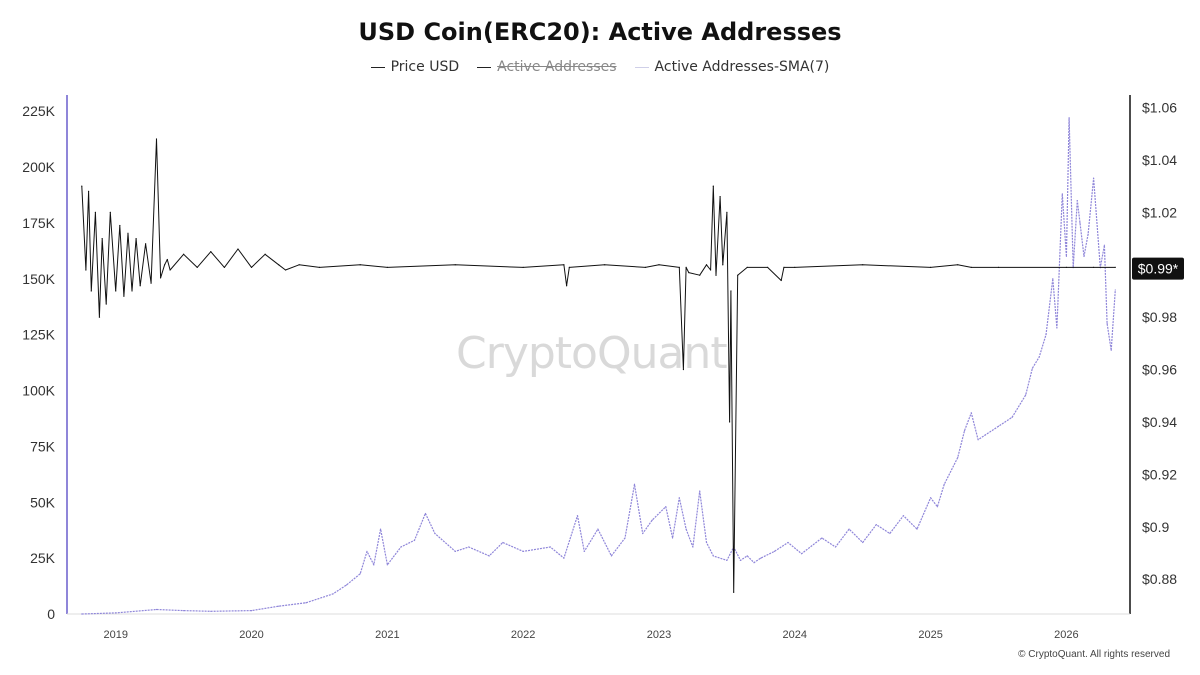  Describe the element at coordinates (1159, 422) in the screenshot. I see `right-tick-label: $0.94` at that location.